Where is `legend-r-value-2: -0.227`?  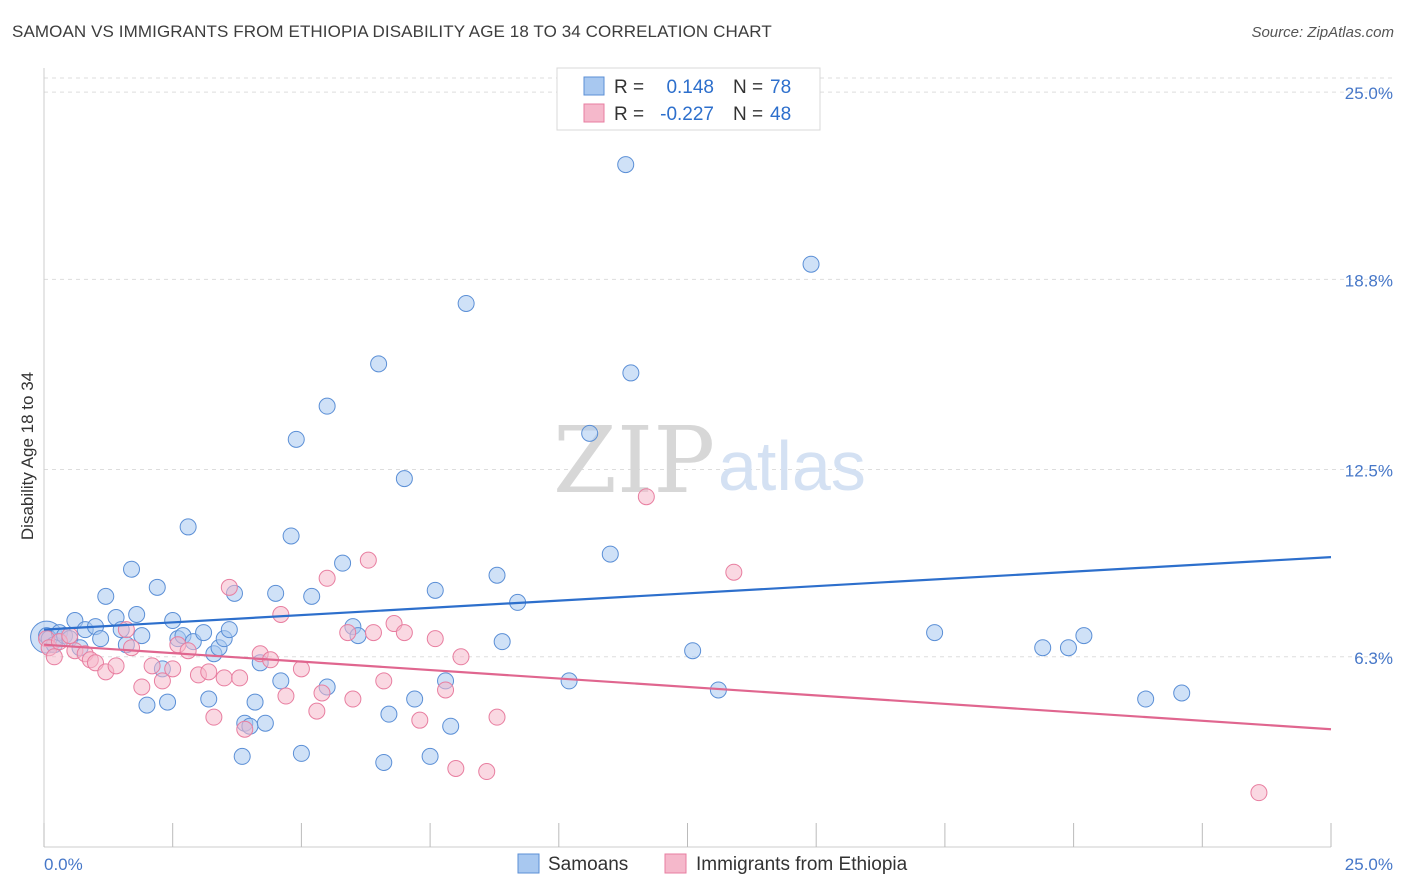
legend-r-value-2: -0.227 is located at coordinates (687, 114).